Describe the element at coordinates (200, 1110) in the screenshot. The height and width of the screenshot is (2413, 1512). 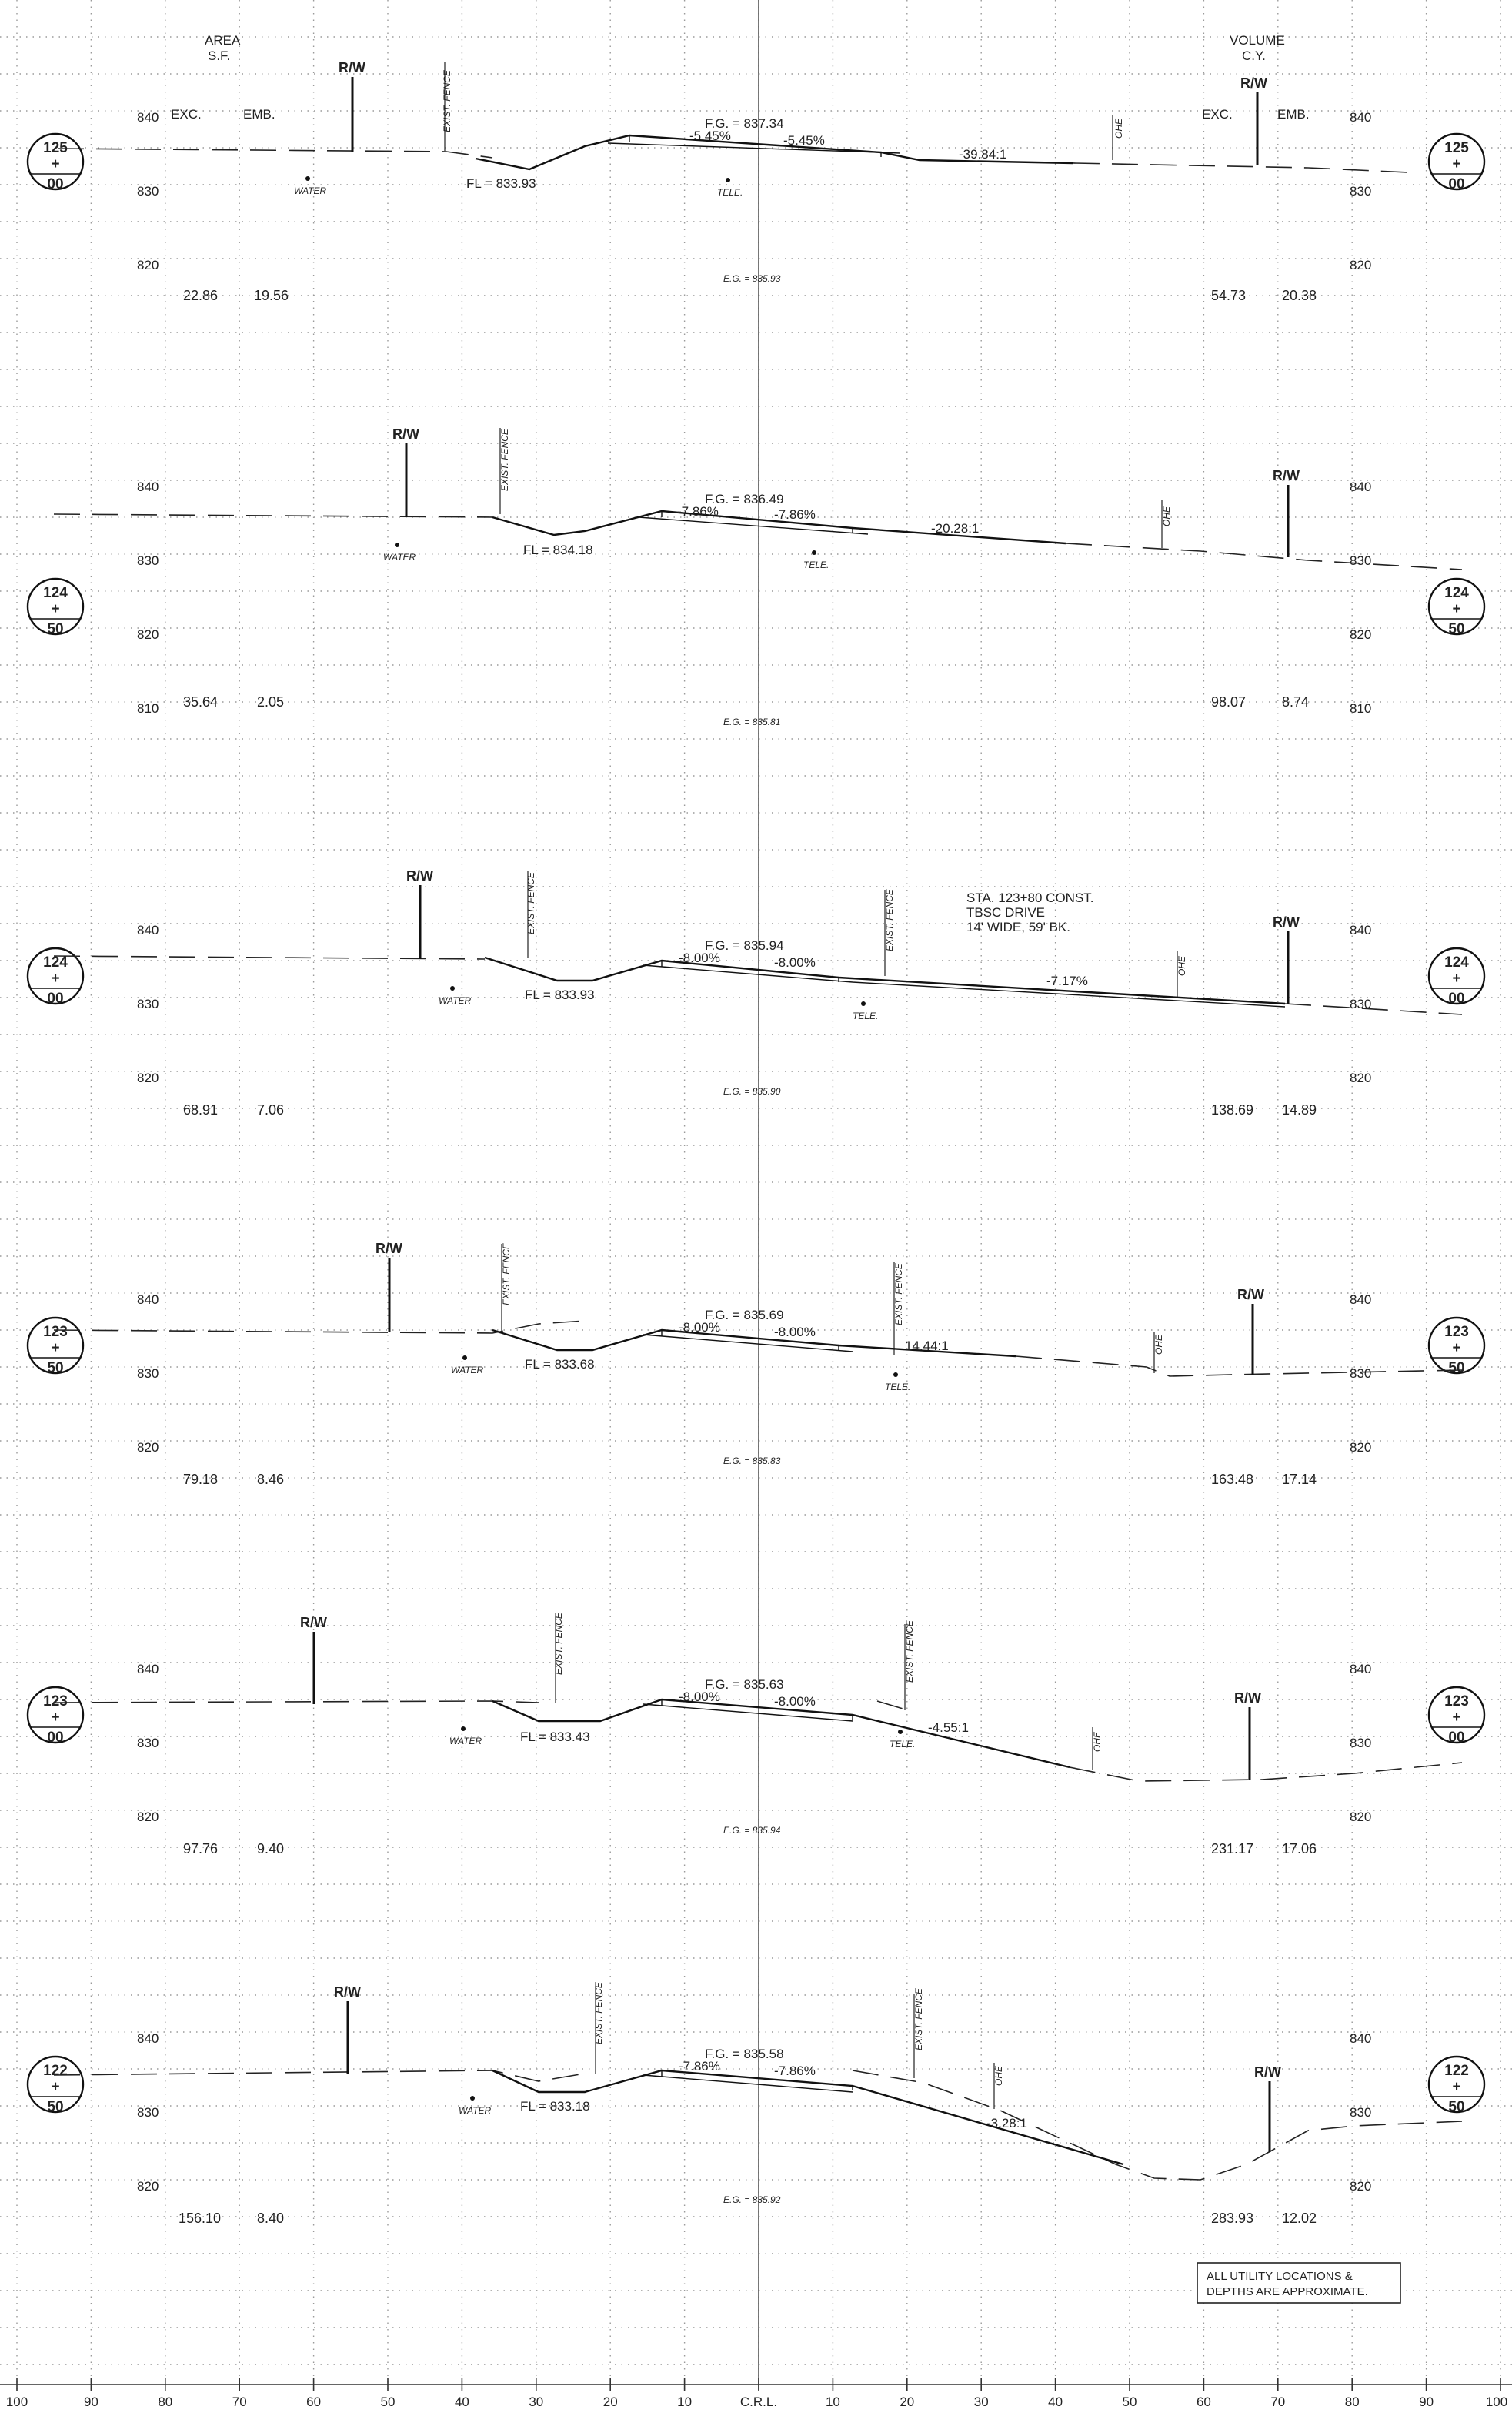
I see `area-exc: 68.91` at that location.